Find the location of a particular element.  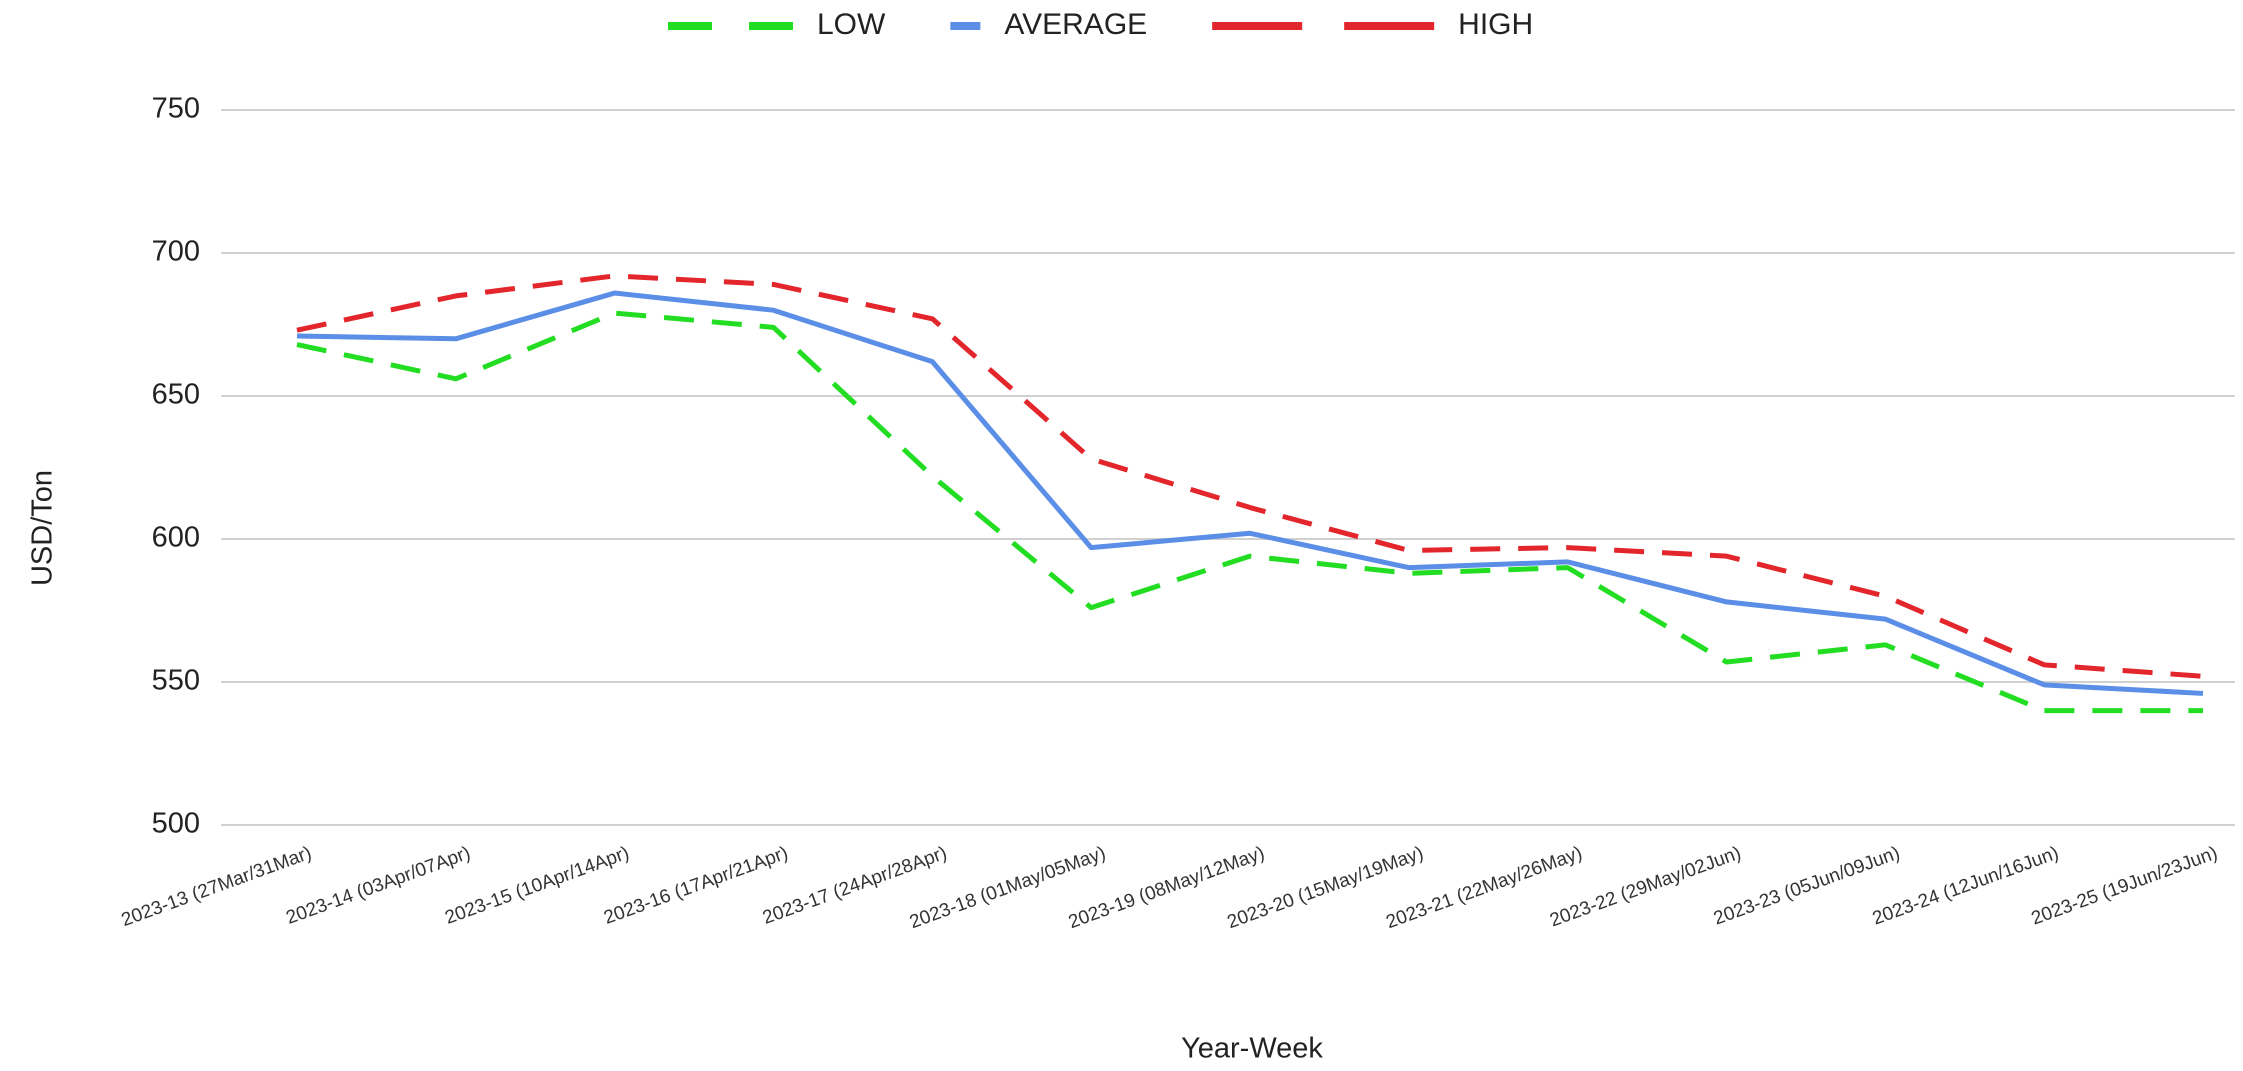

y-tick-label: 750 is located at coordinates (176, 109).